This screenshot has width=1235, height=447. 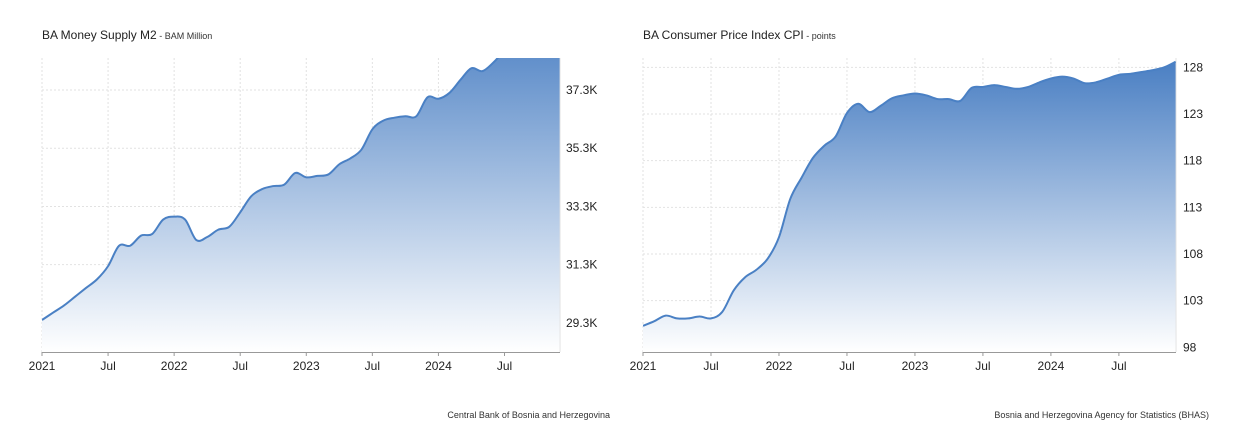 What do you see at coordinates (1193, 254) in the screenshot?
I see `y-tick-label: 108` at bounding box center [1193, 254].